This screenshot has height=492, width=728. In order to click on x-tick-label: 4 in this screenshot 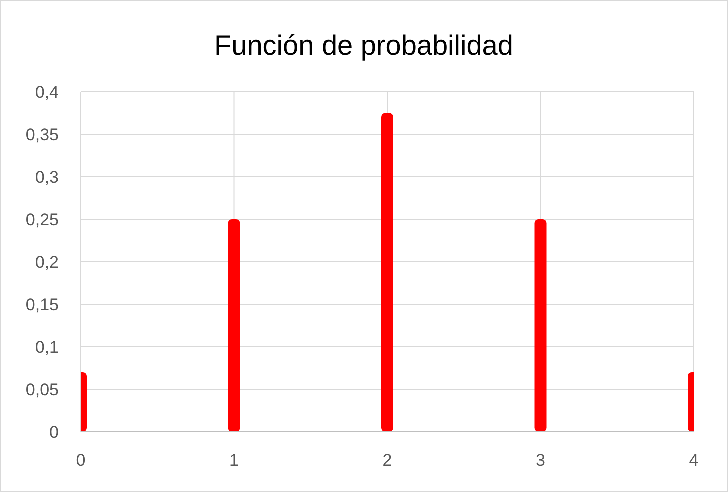, I will do `click(694, 460)`.